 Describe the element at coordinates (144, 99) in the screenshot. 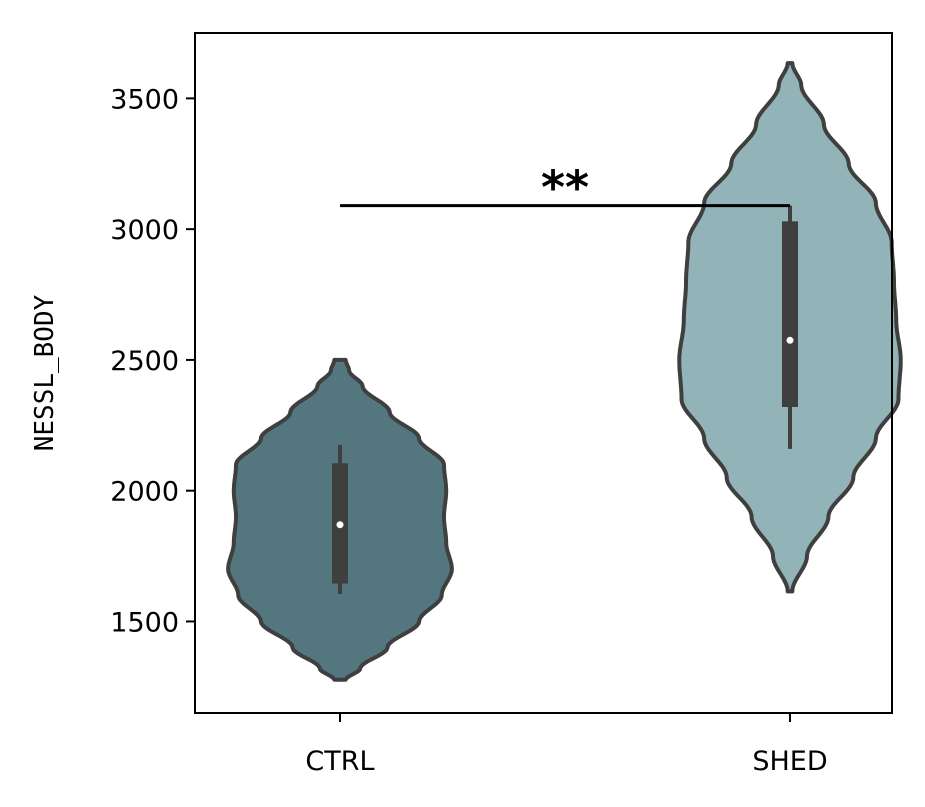

I see `y-tick-label: 3500` at that location.